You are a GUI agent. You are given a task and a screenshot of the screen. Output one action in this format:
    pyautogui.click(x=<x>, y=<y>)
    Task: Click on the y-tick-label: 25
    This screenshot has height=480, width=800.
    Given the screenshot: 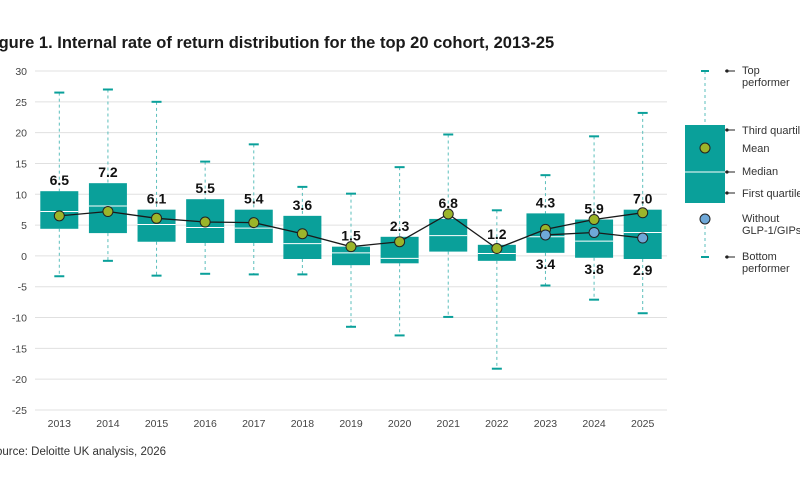 What is the action you would take?
    pyautogui.click(x=21, y=103)
    